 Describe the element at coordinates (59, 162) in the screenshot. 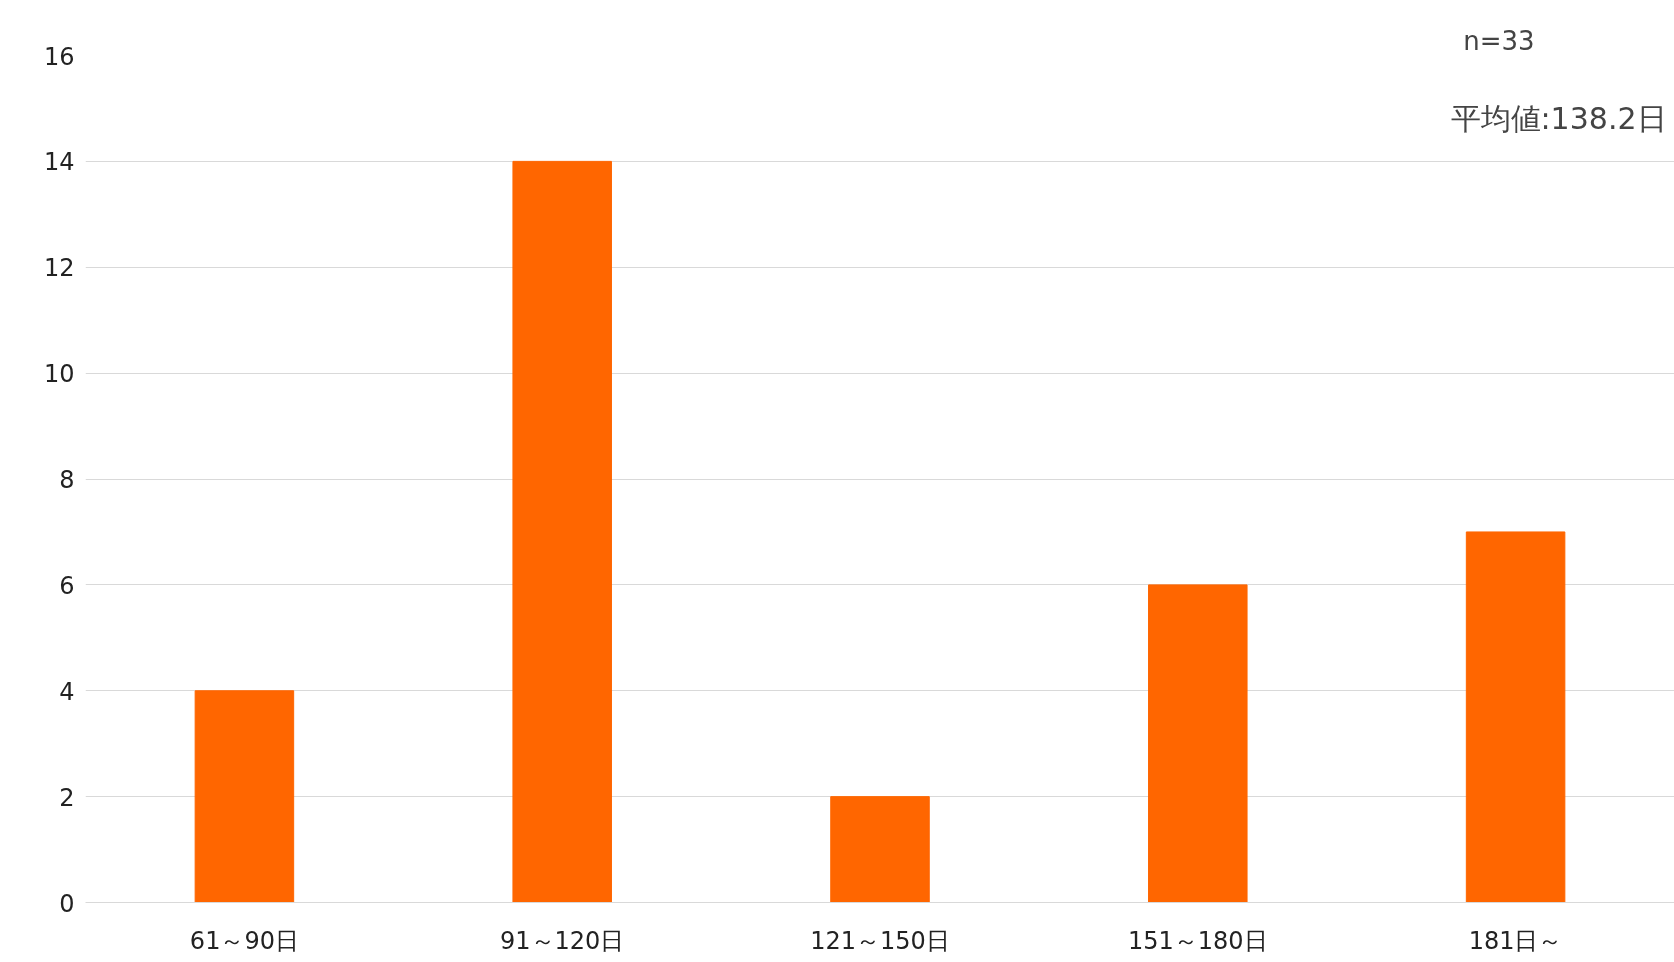

I see `y-tick-label: 14` at that location.